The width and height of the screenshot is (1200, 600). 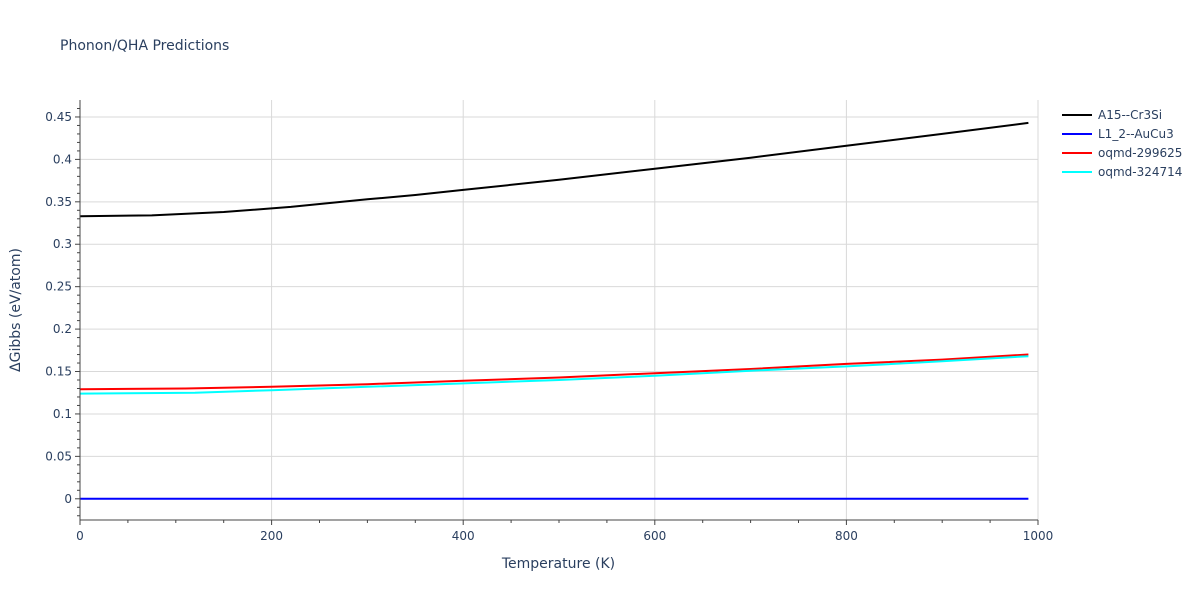 I want to click on y-tick-label: 0.05, so click(x=58, y=456).